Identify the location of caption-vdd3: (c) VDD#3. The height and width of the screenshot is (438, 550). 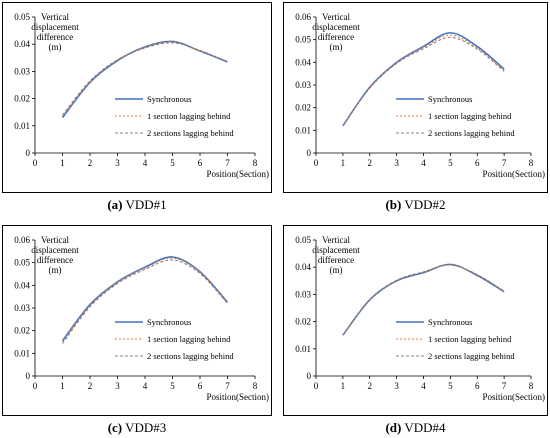
(137, 428).